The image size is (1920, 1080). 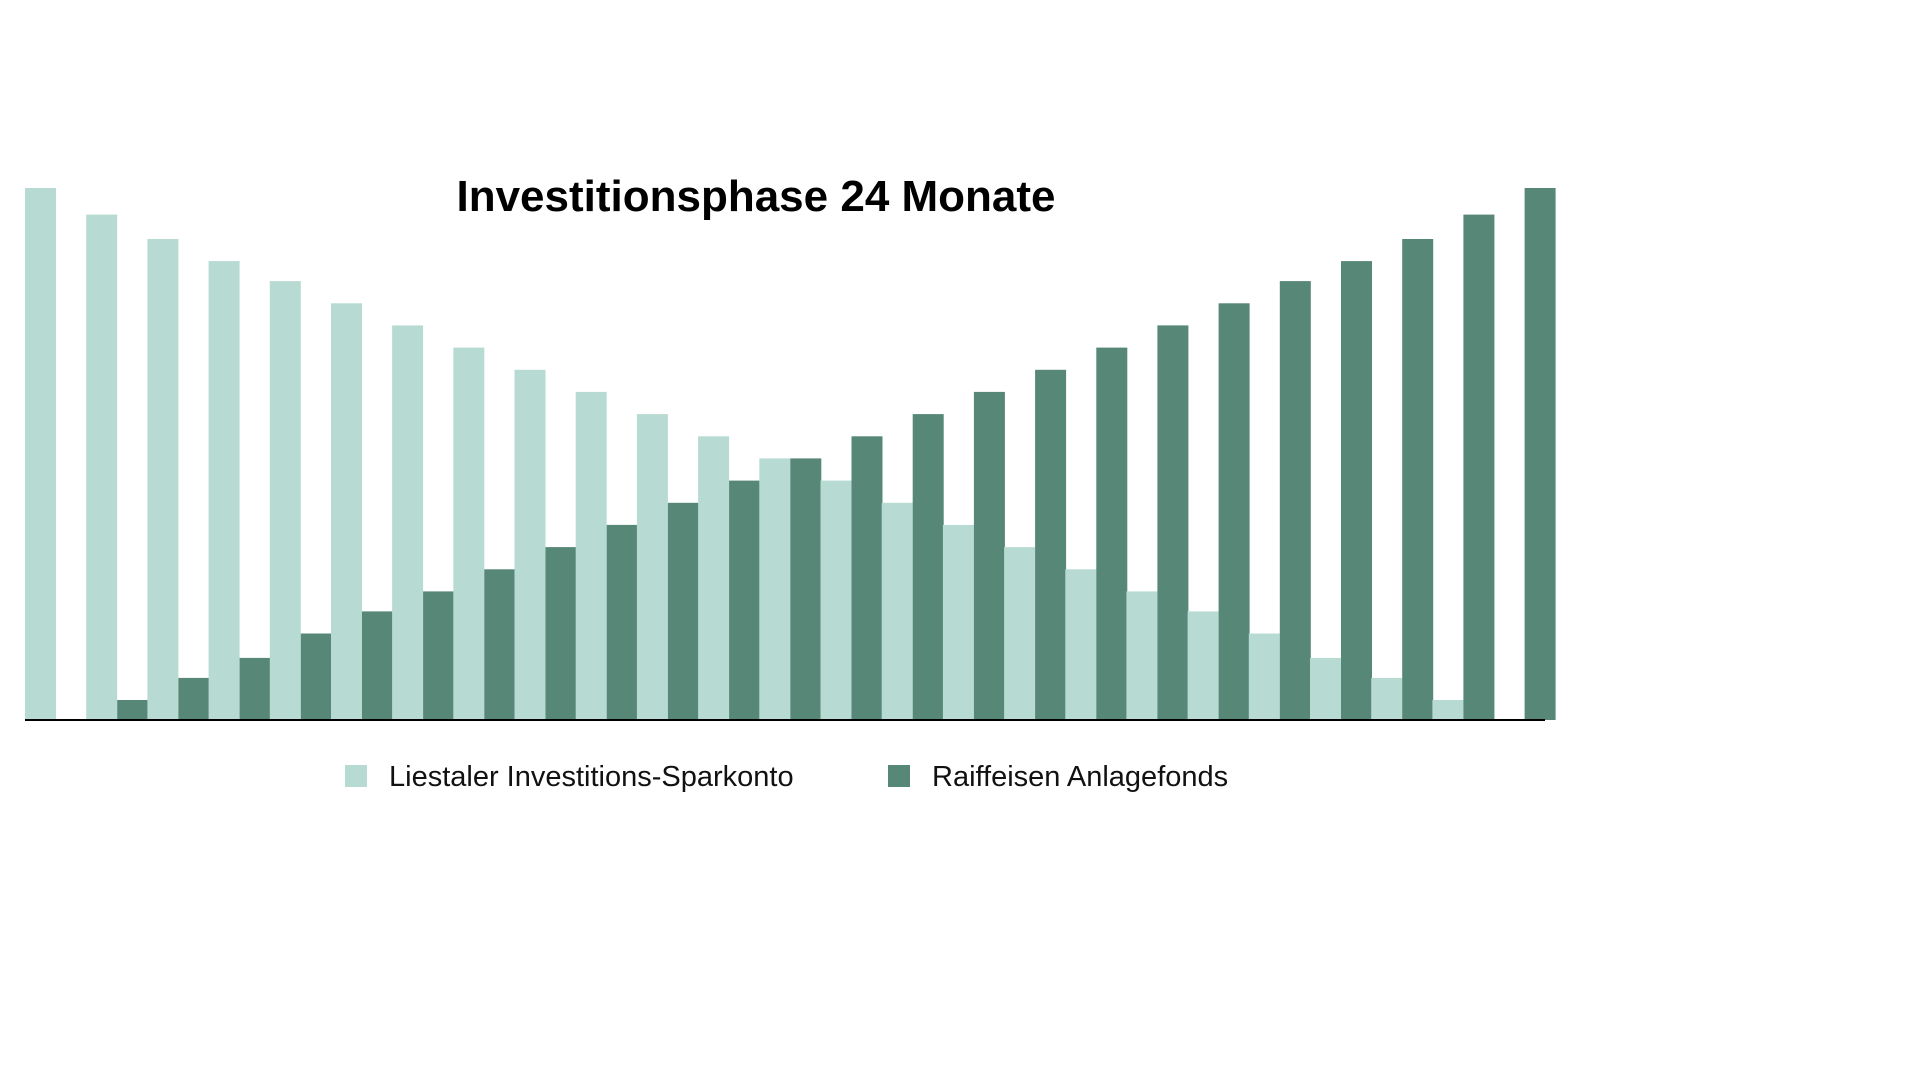 What do you see at coordinates (755, 196) in the screenshot?
I see `chart-title: Investitionsphase 24 Monate` at bounding box center [755, 196].